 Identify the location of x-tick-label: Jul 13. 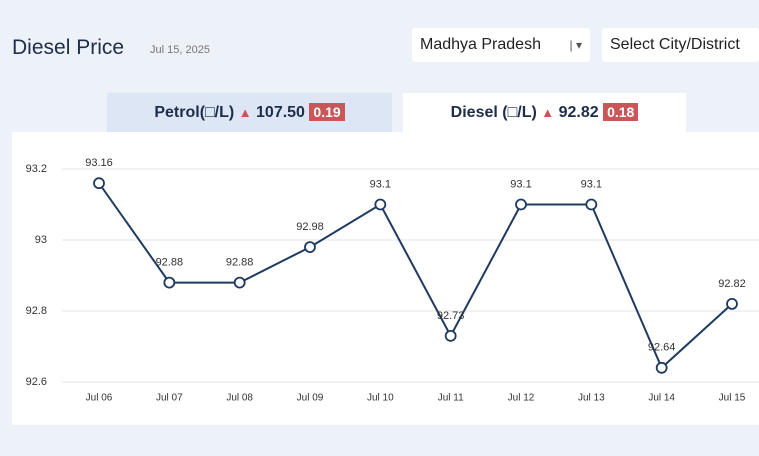
(591, 398).